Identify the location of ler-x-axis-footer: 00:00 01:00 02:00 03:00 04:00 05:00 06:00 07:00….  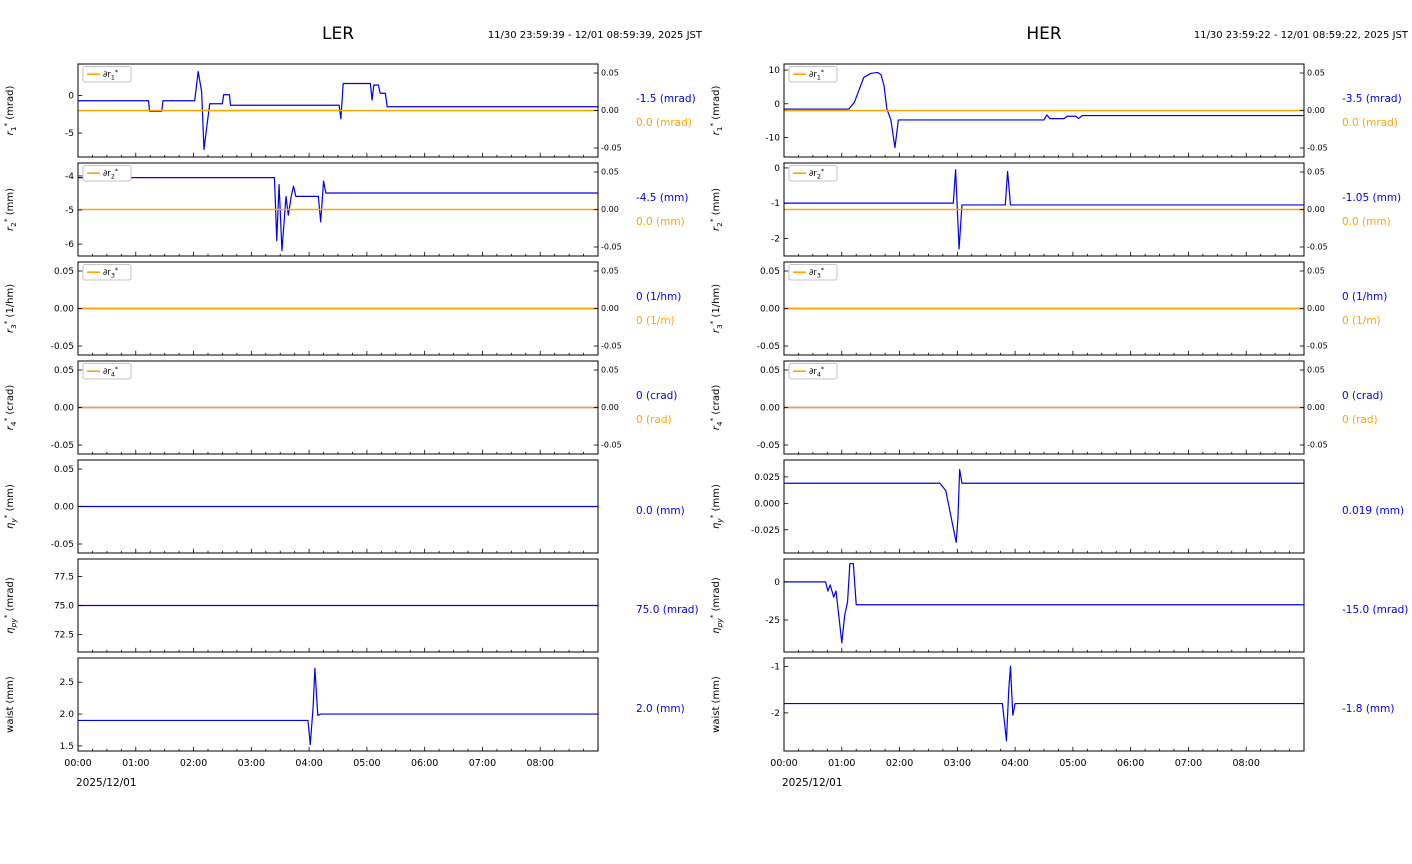
(353, 780).